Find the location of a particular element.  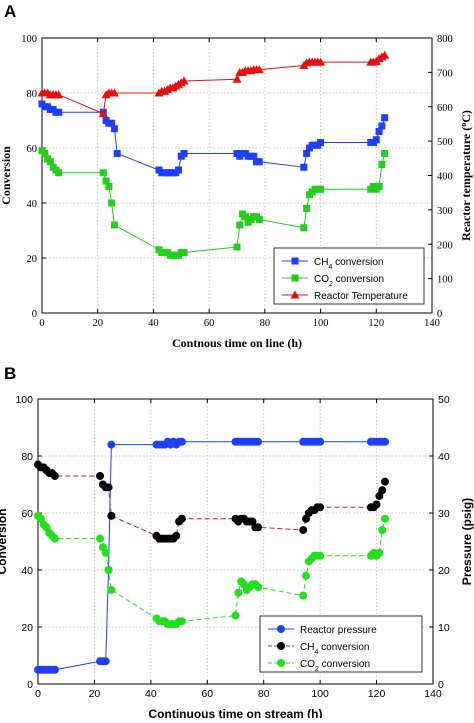

chart-a-x-tick-label: 80 is located at coordinates (265, 323).